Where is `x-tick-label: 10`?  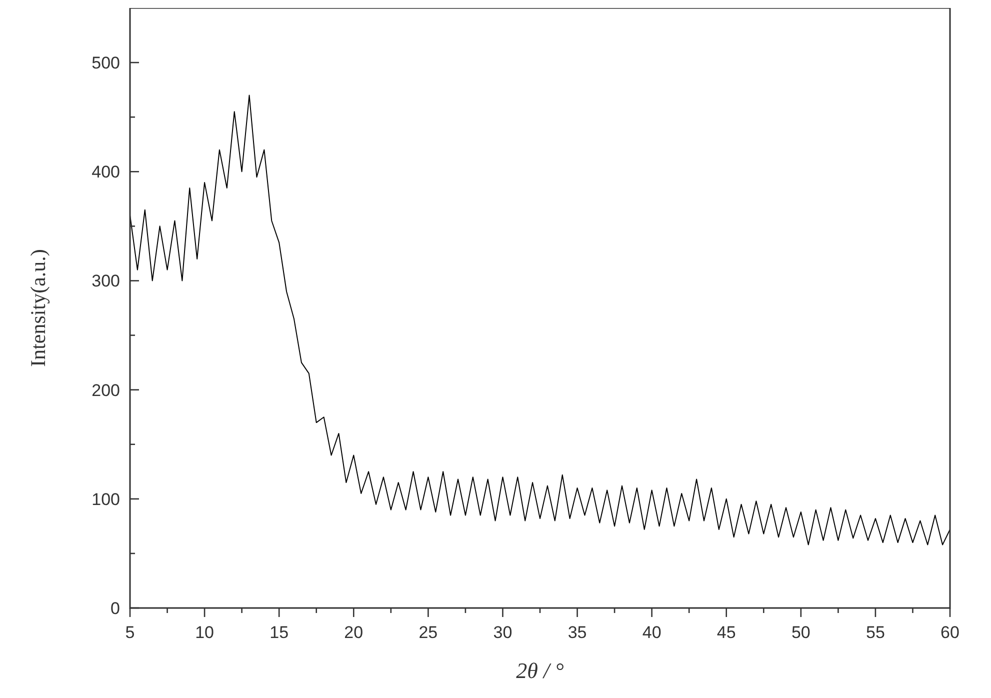 x-tick-label: 10 is located at coordinates (204, 632).